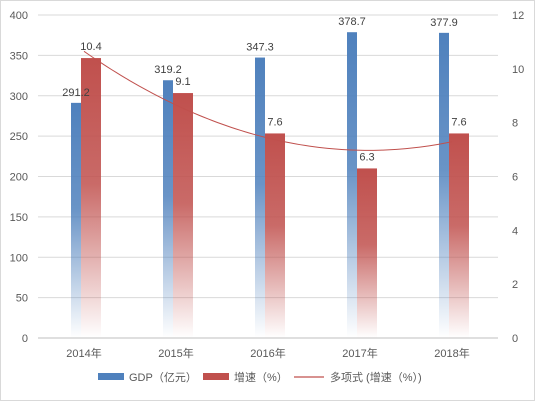 The height and width of the screenshot is (401, 535). I want to click on data-label-gdp: 347.3, so click(260, 48).